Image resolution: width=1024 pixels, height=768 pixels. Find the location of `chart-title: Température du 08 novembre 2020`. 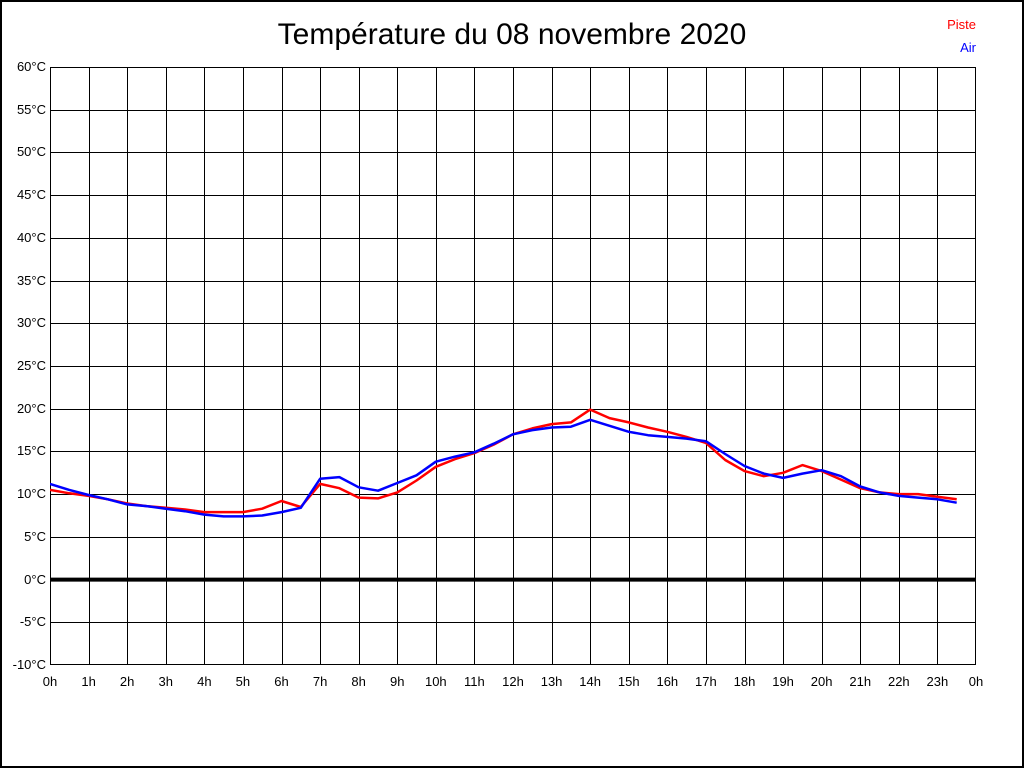

chart-title: Température du 08 novembre 2020 is located at coordinates (512, 34).